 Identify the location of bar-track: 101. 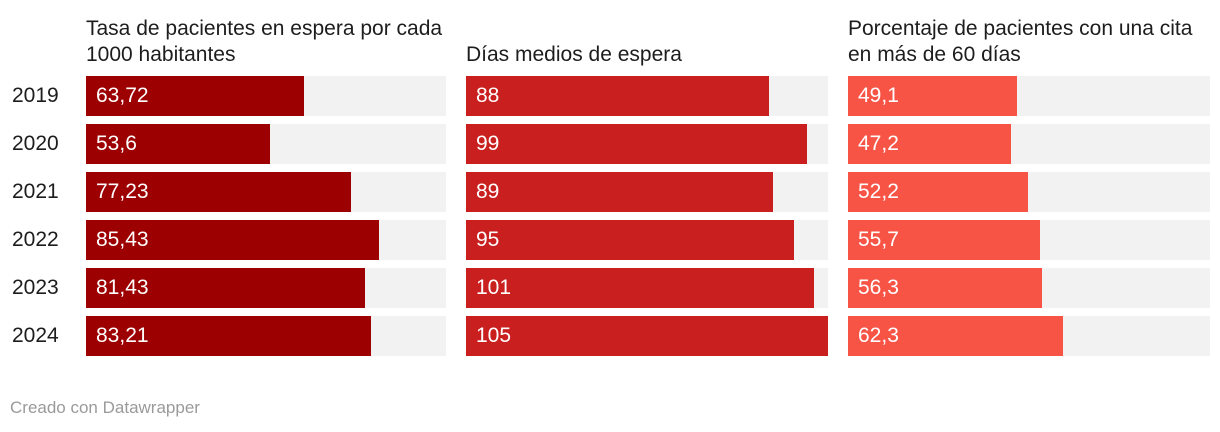
(647, 288).